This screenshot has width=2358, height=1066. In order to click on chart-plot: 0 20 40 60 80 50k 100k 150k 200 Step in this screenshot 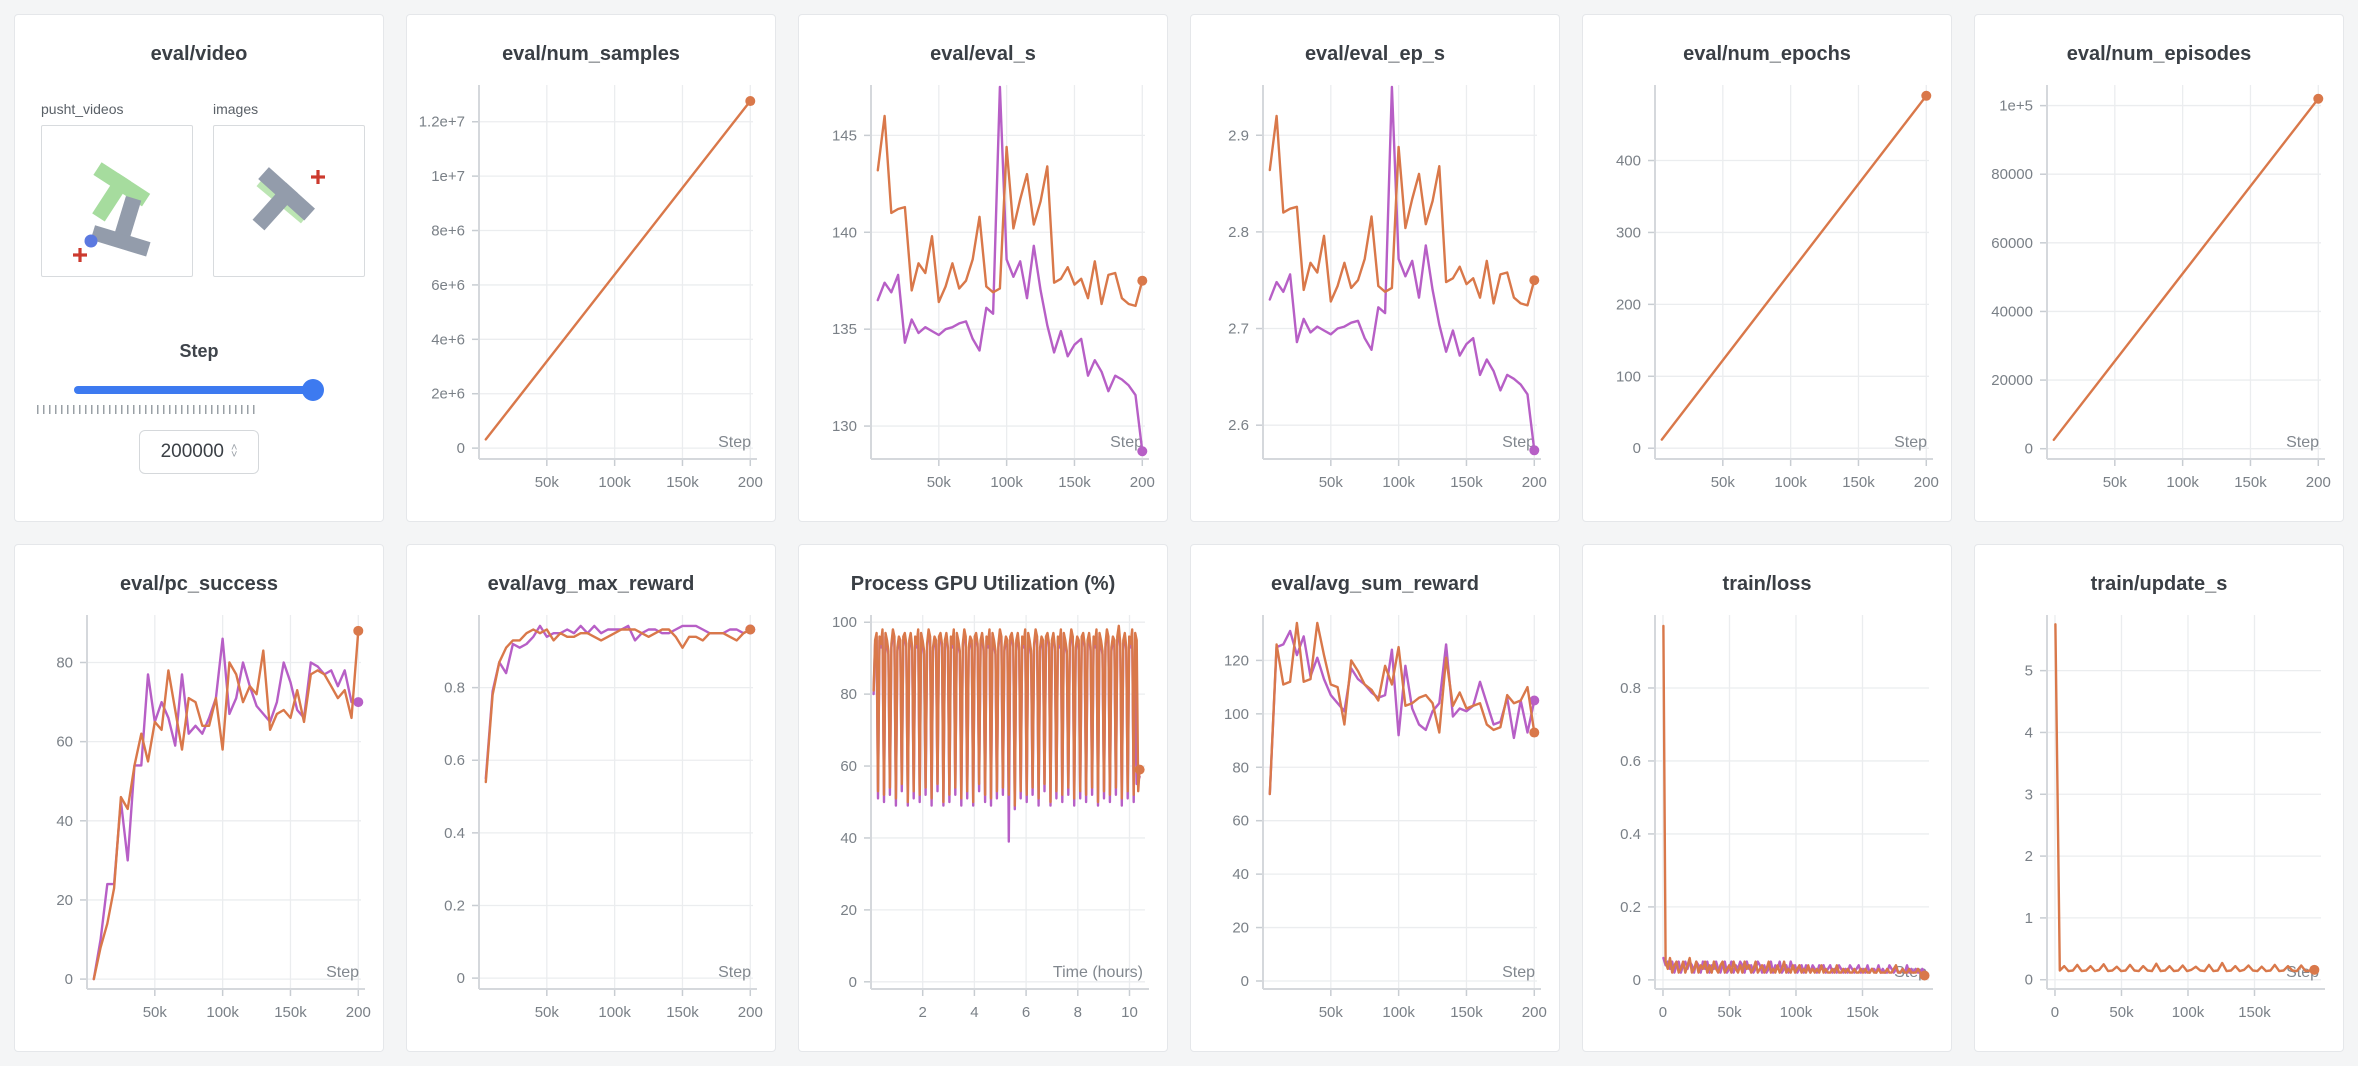, I will do `click(213, 818)`.